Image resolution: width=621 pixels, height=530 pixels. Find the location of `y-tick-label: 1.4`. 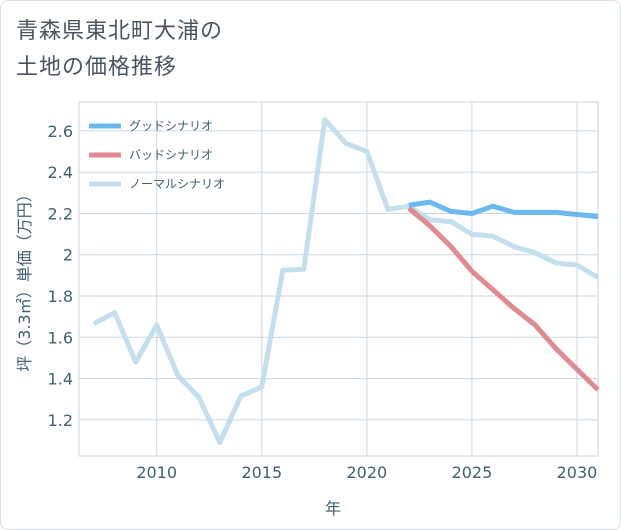

y-tick-label: 1.4 is located at coordinates (60, 379).